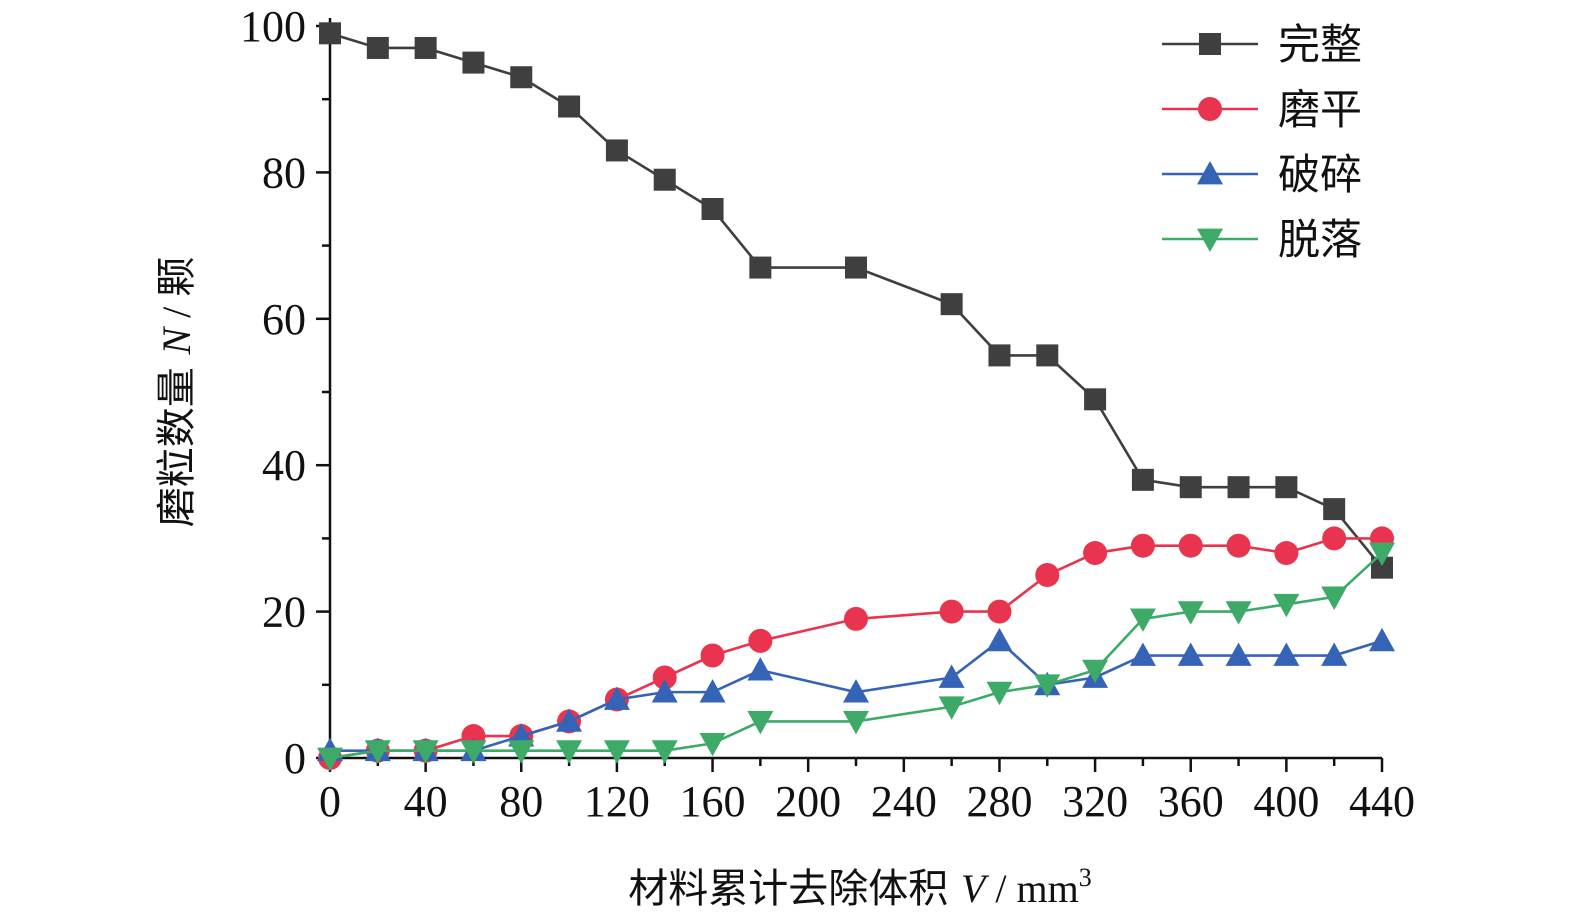  Describe the element at coordinates (1262, 239) in the screenshot. I see `legend-item: 脱落` at that location.